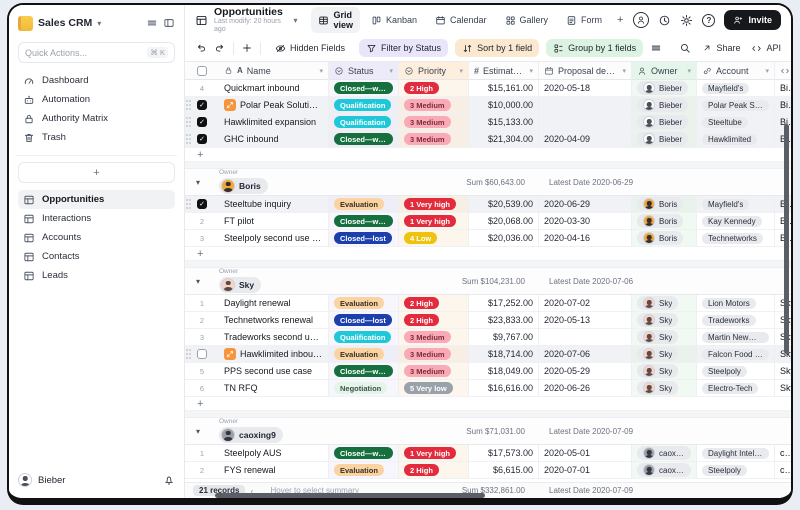  I want to click on group-sum: Sum $104,231.00, so click(493, 281).